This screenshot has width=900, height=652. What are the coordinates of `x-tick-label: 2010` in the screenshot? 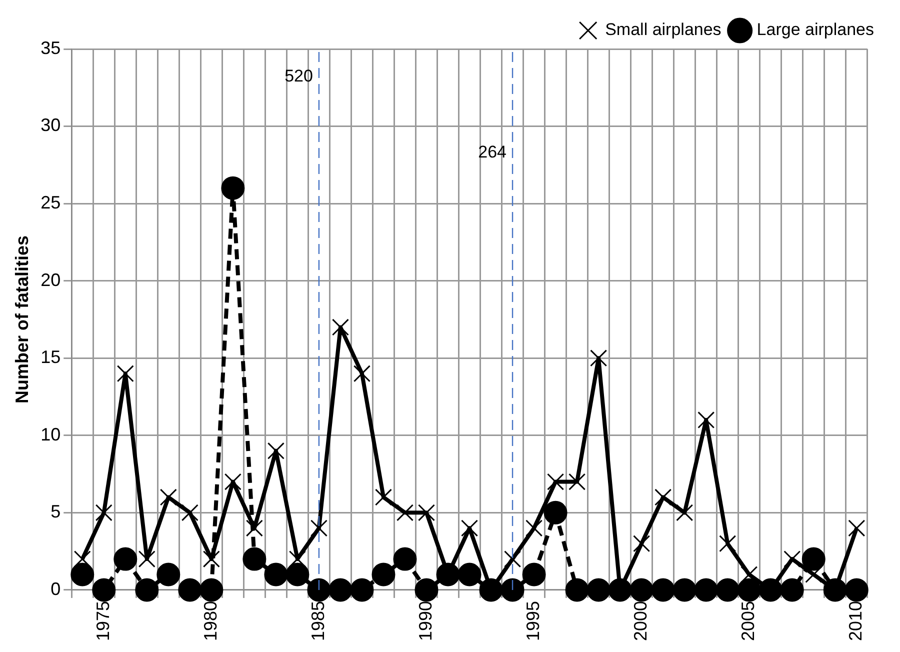 It's located at (856, 621).